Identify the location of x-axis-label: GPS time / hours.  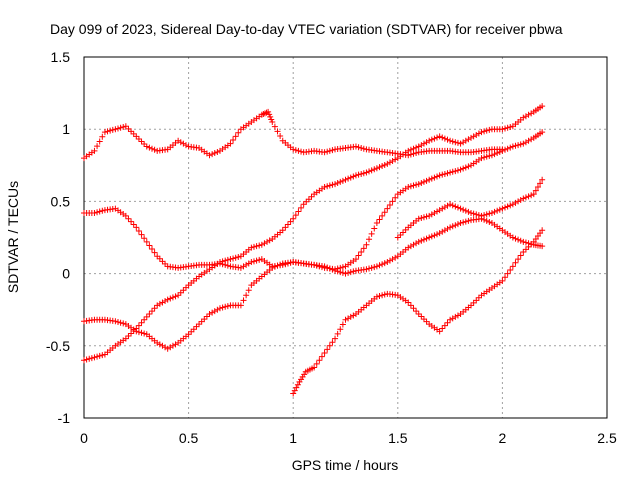
(345, 465).